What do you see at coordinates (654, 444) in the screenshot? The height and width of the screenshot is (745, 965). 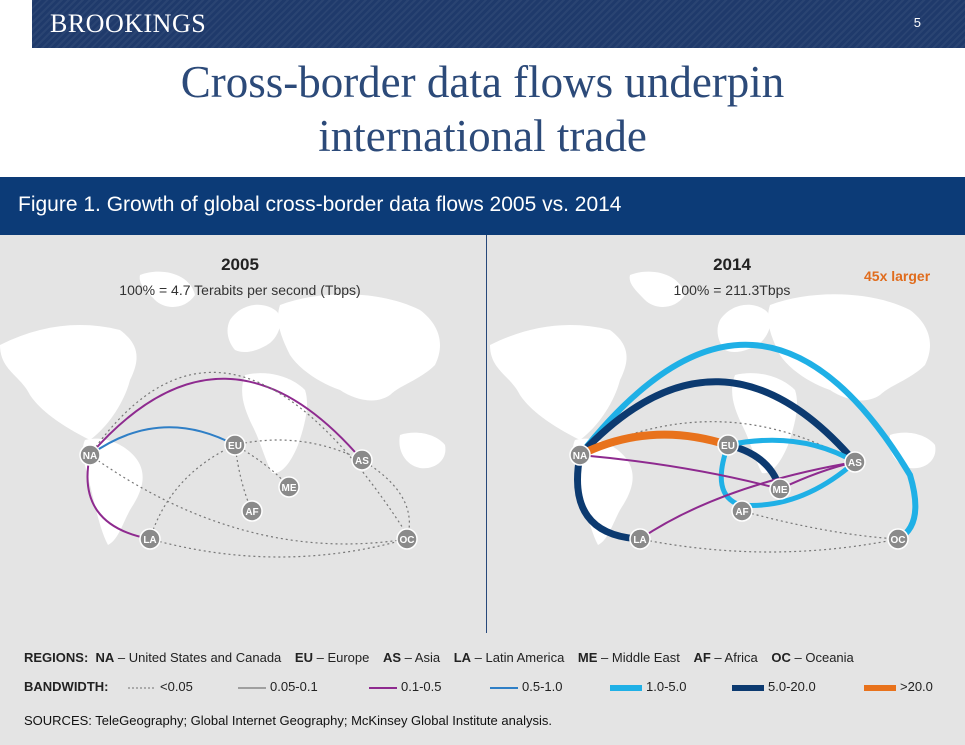 I see `flow-2014-na-eu` at bounding box center [654, 444].